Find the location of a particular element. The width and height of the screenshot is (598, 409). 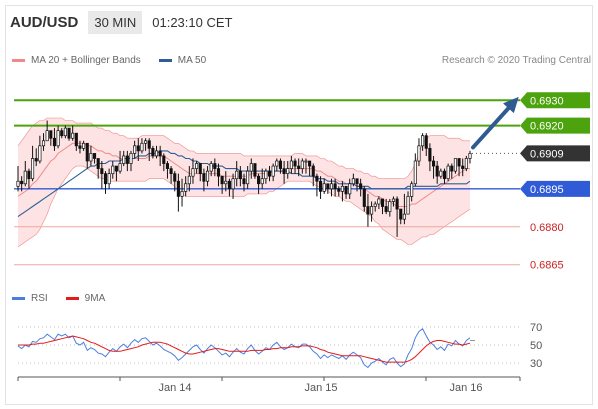

research-credit: Research © 2020 Trading Central is located at coordinates (516, 60).